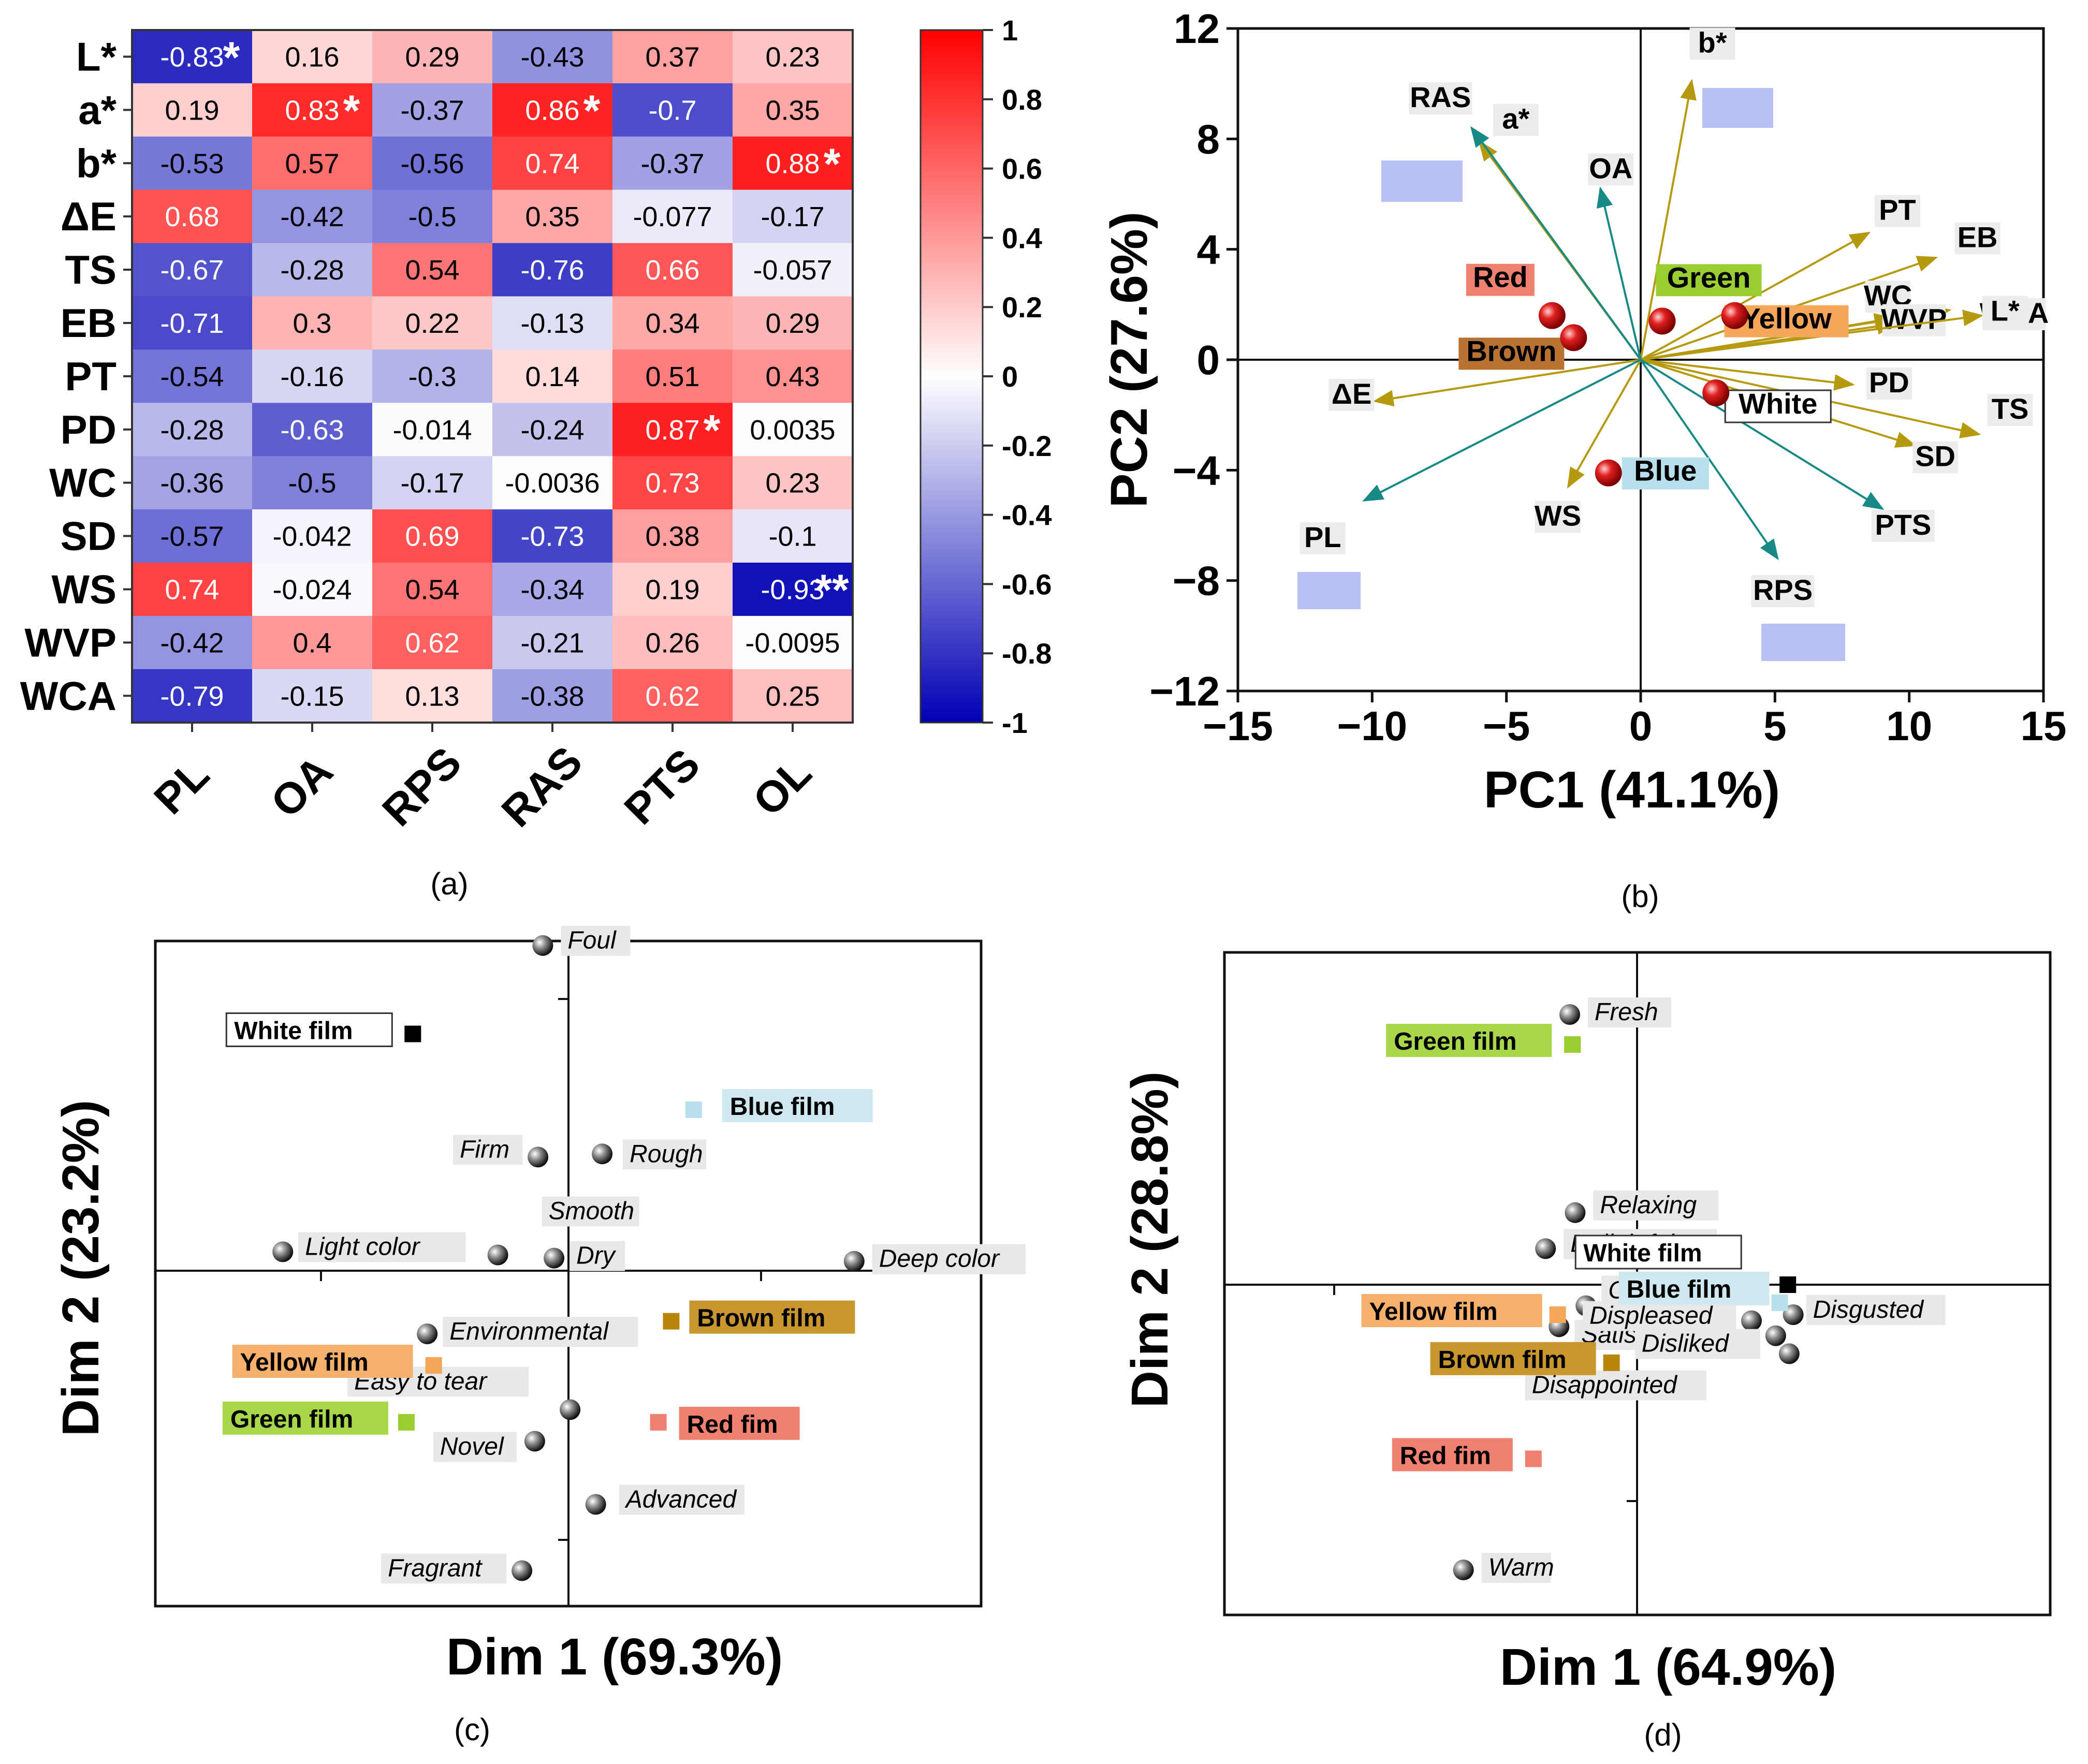 The height and width of the screenshot is (1764, 2088). I want to click on heatmap-value: 0.87, so click(672, 430).